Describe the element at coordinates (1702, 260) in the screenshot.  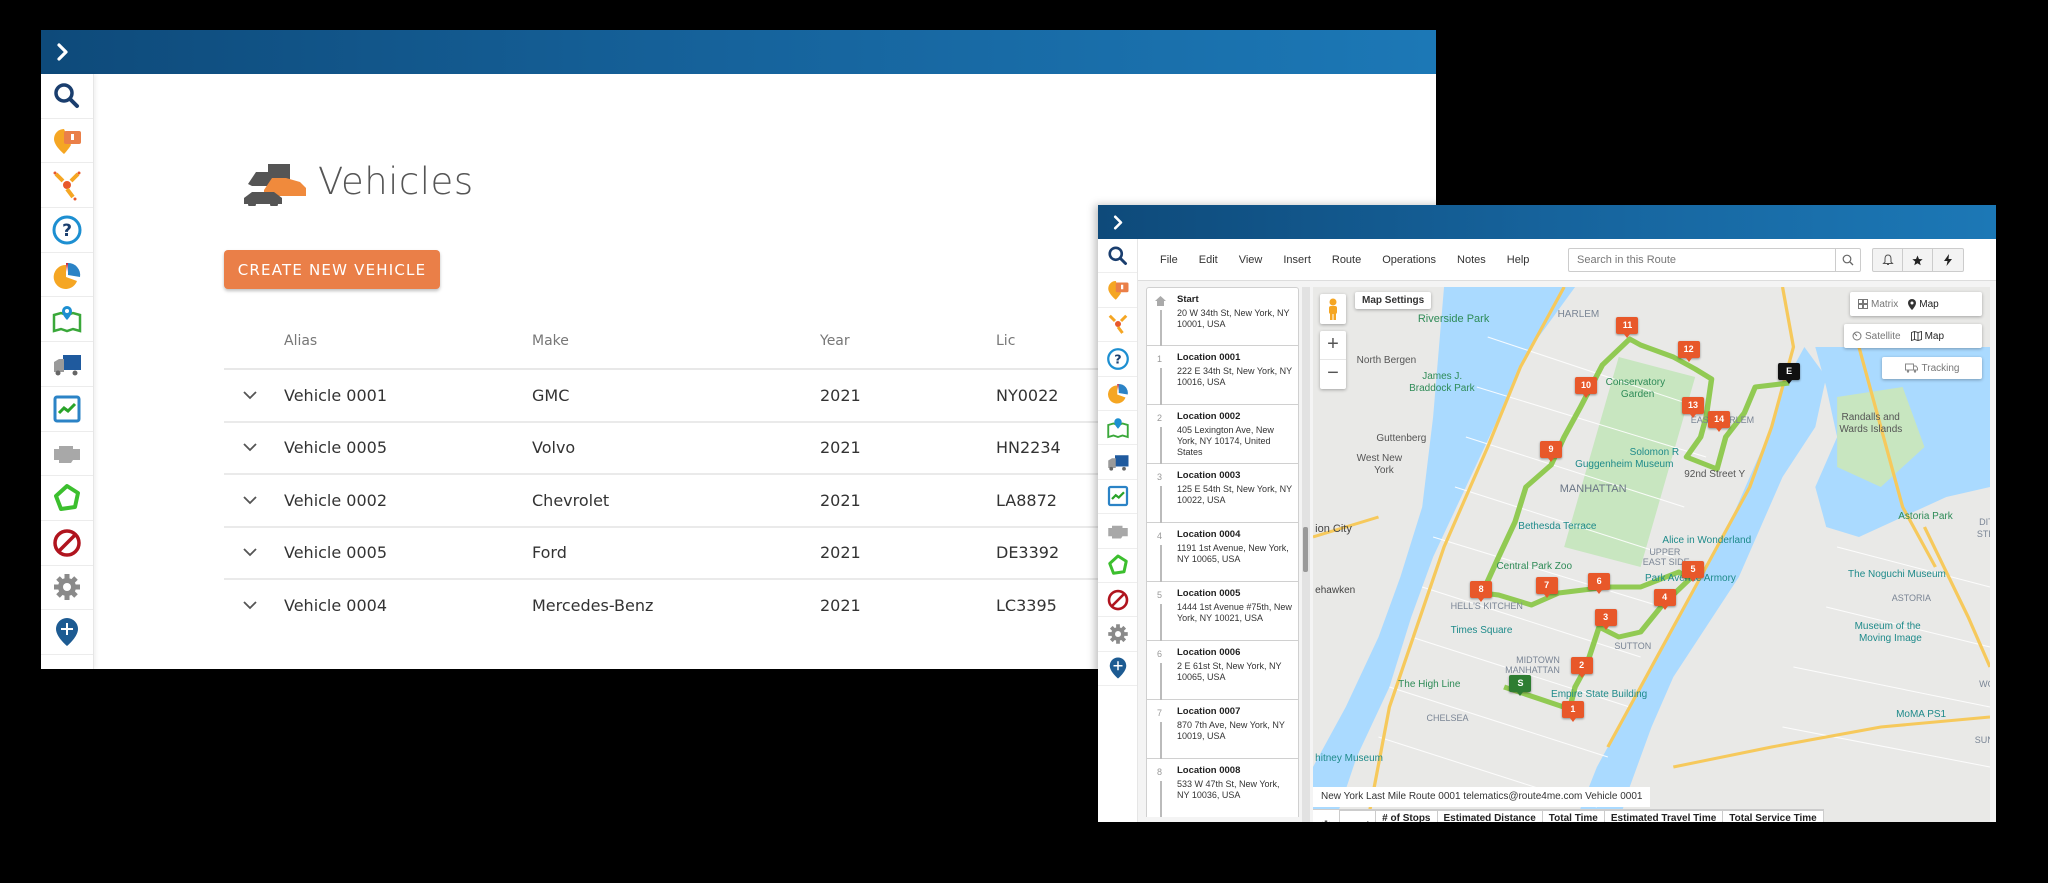
I see `route-search-input` at that location.